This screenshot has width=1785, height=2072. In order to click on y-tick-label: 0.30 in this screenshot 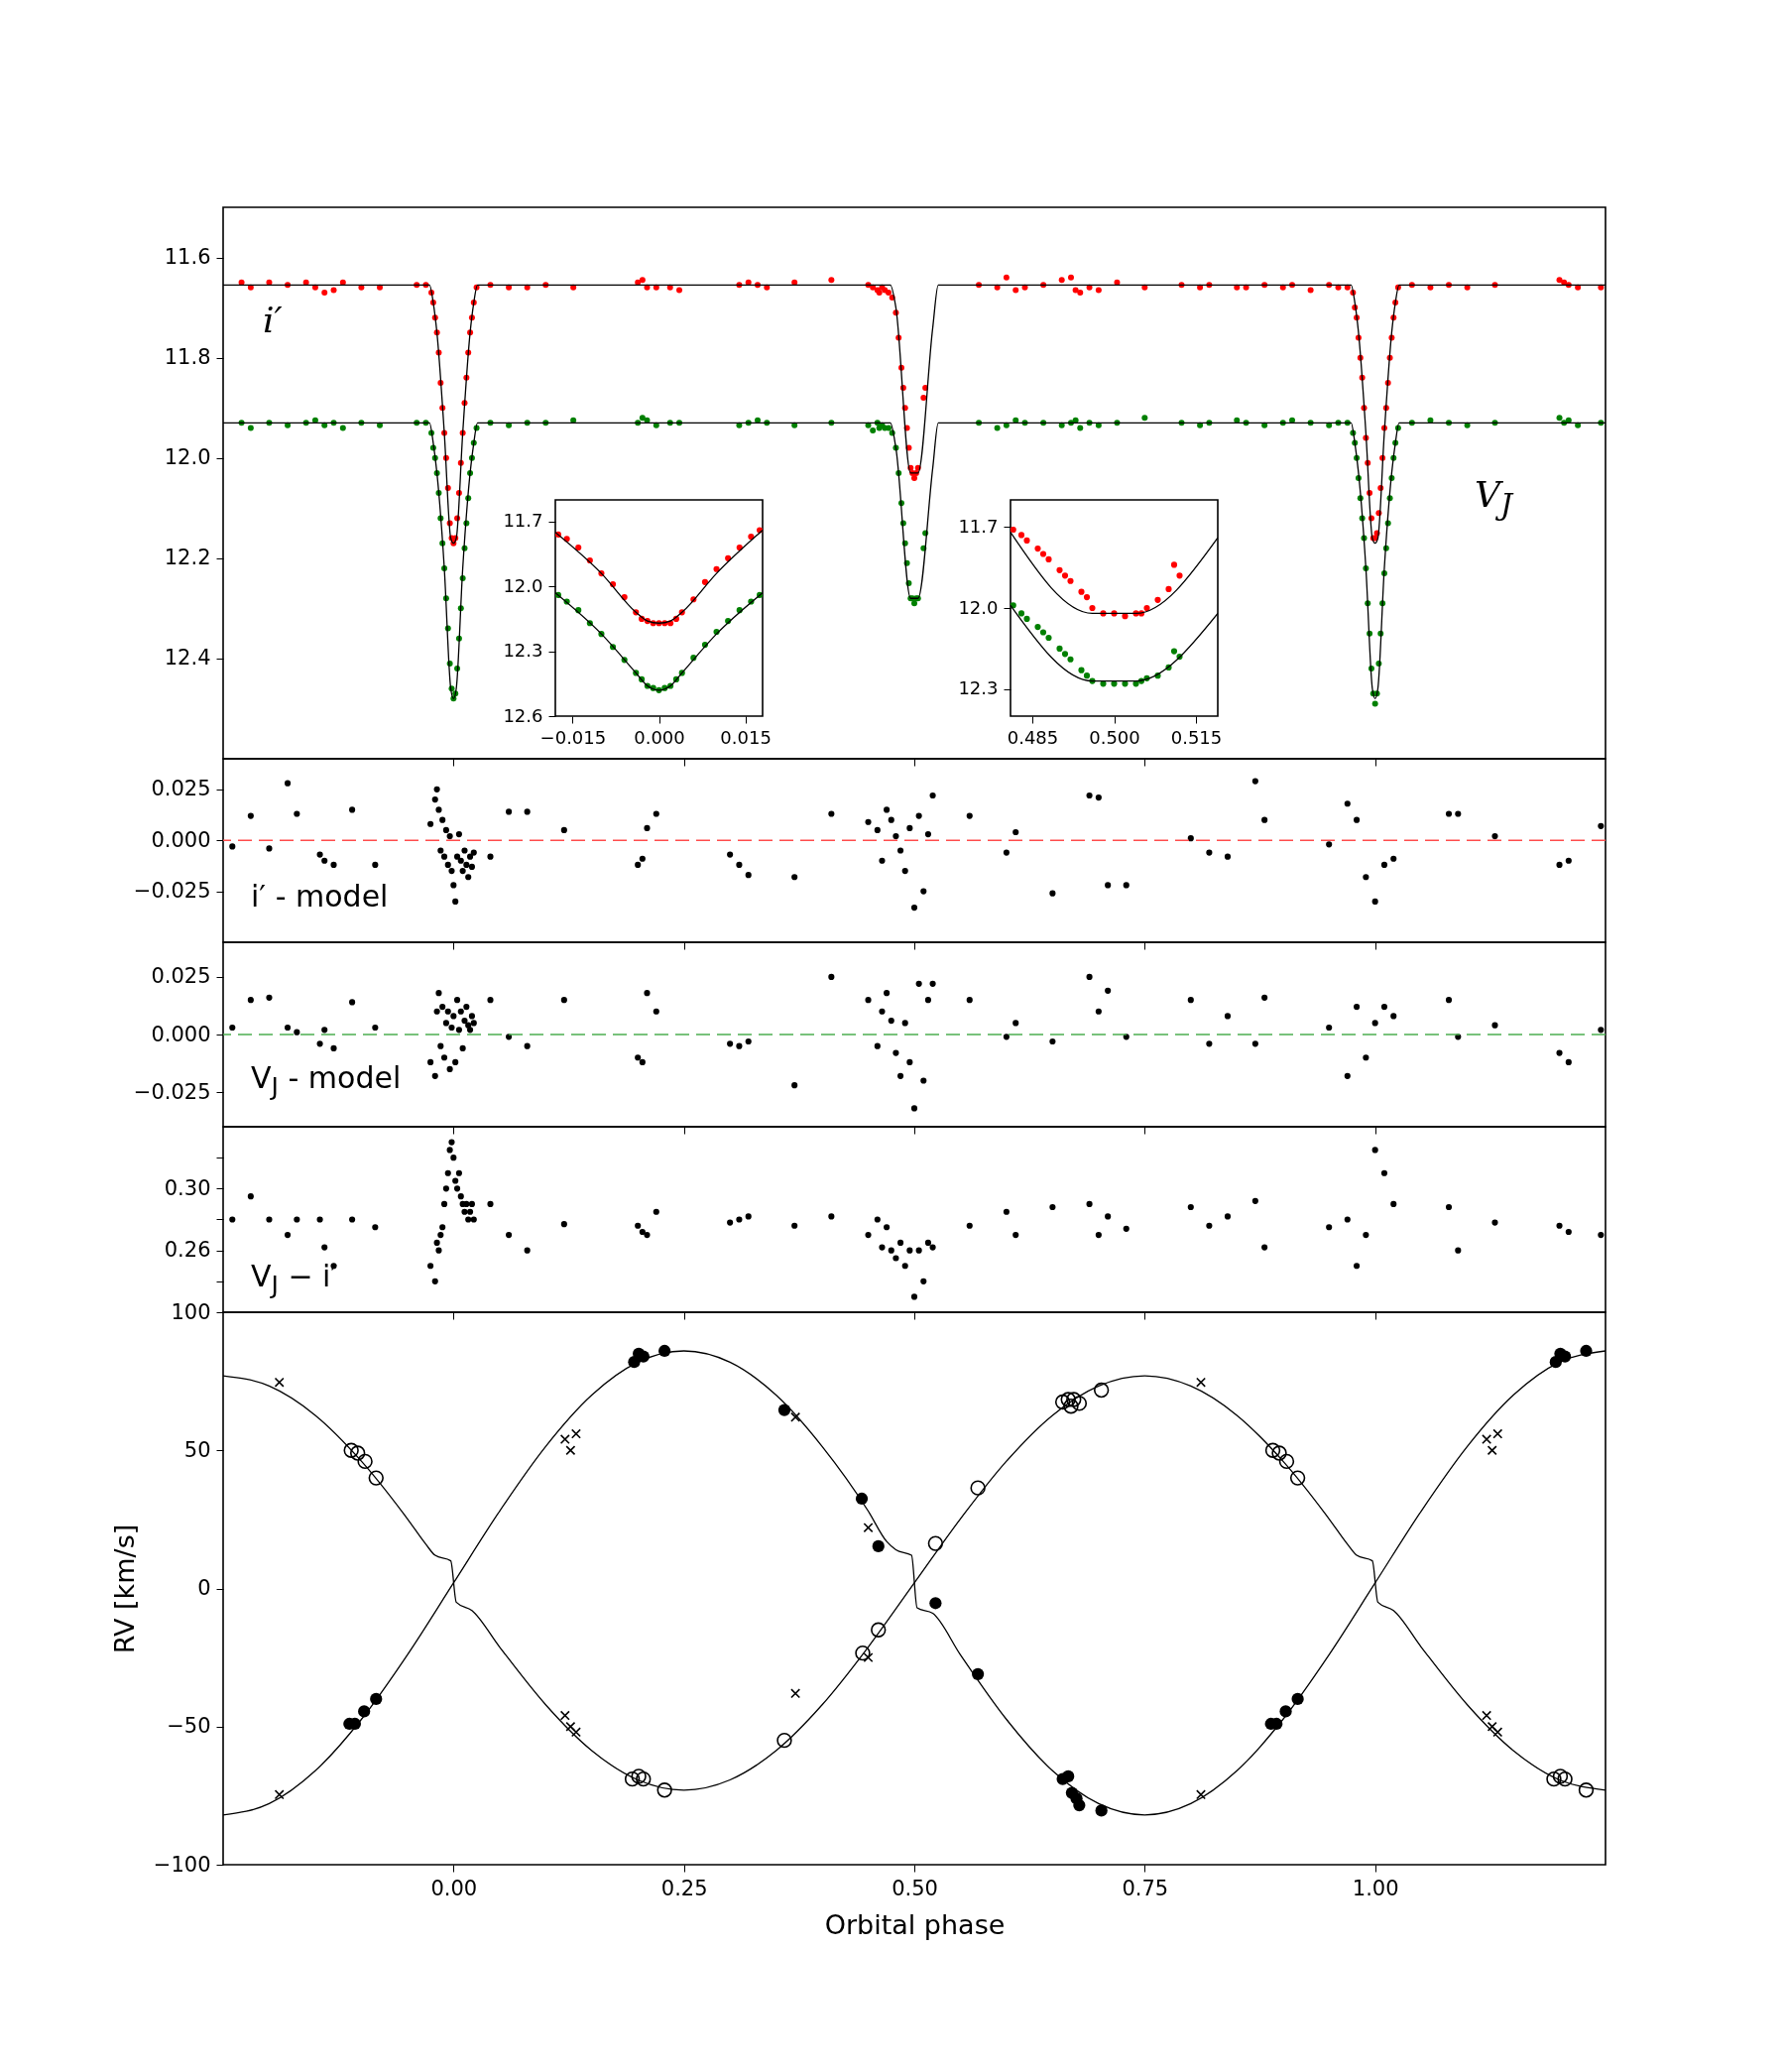, I will do `click(187, 1187)`.